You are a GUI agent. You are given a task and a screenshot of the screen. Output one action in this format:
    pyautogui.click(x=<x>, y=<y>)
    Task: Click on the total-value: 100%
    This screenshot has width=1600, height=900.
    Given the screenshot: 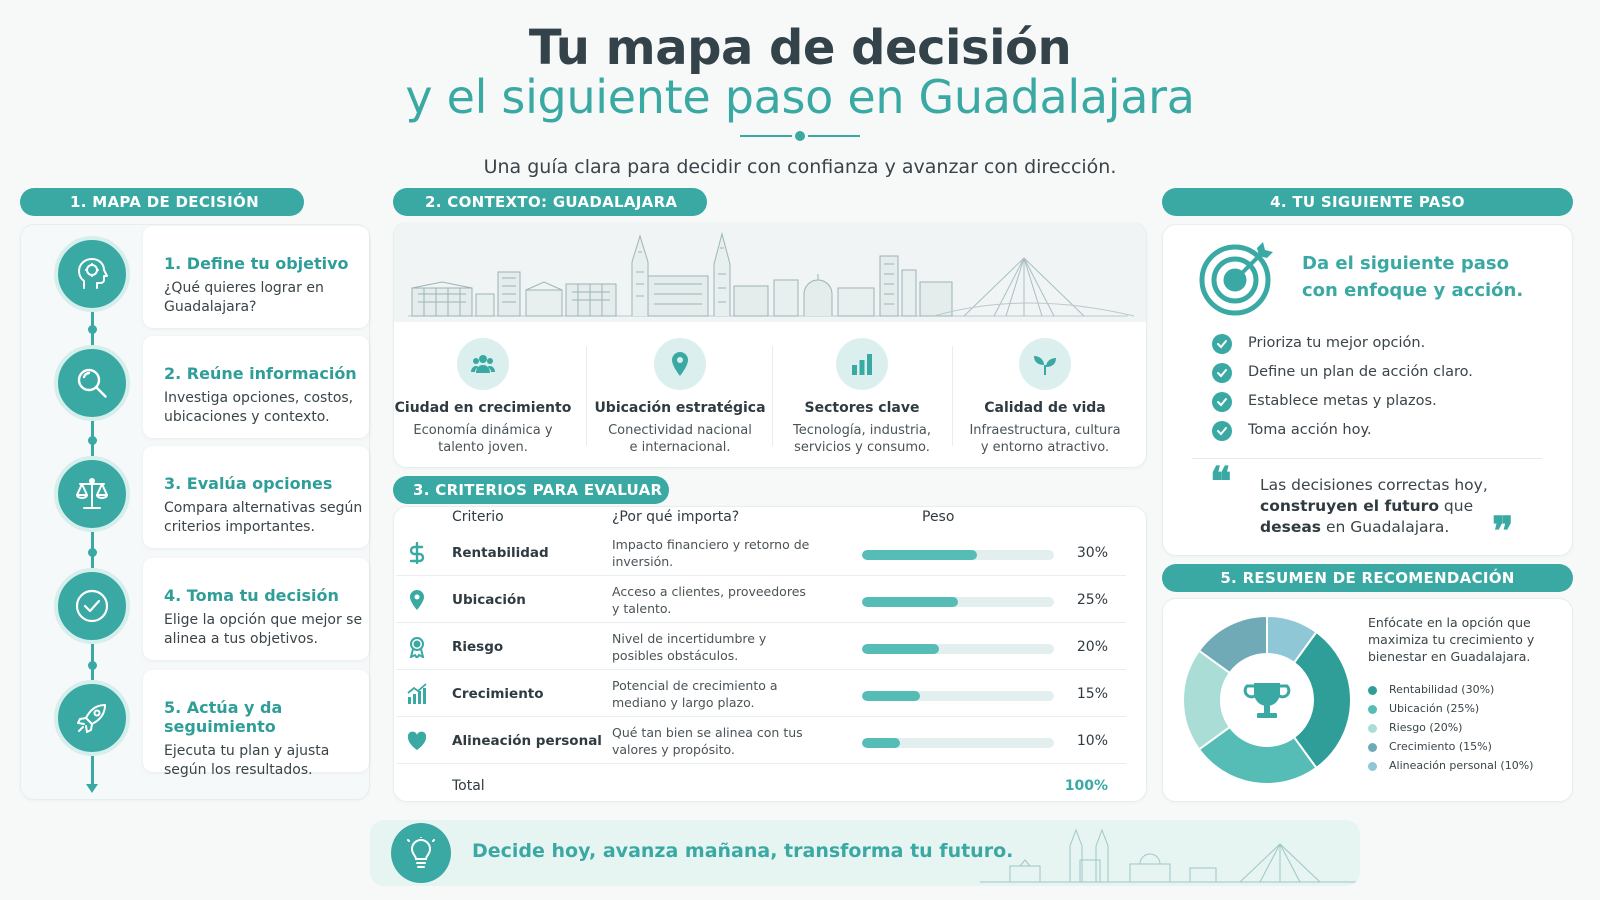 What is the action you would take?
    pyautogui.click(x=1086, y=786)
    